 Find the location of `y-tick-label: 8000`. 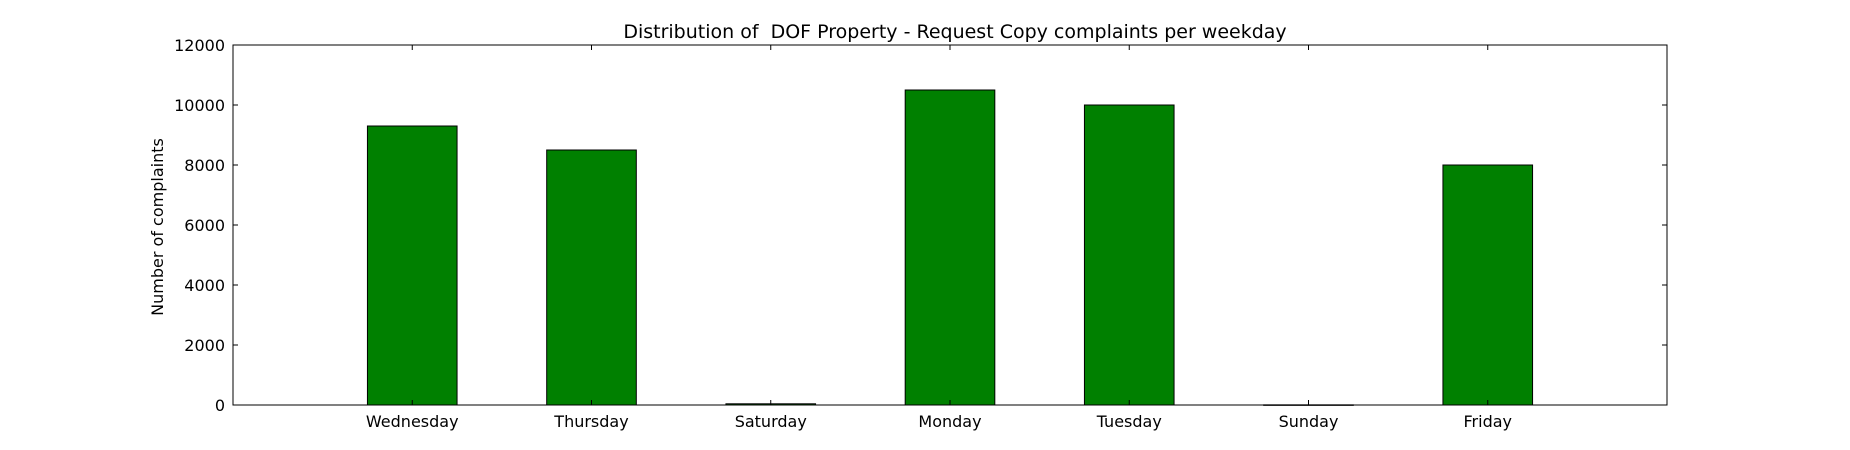

y-tick-label: 8000 is located at coordinates (204, 165).